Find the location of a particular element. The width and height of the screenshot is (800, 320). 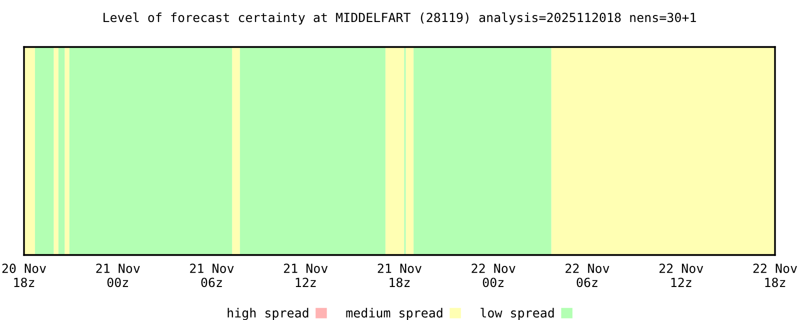

x-tick-label: 21 Nov 12z is located at coordinates (306, 275).